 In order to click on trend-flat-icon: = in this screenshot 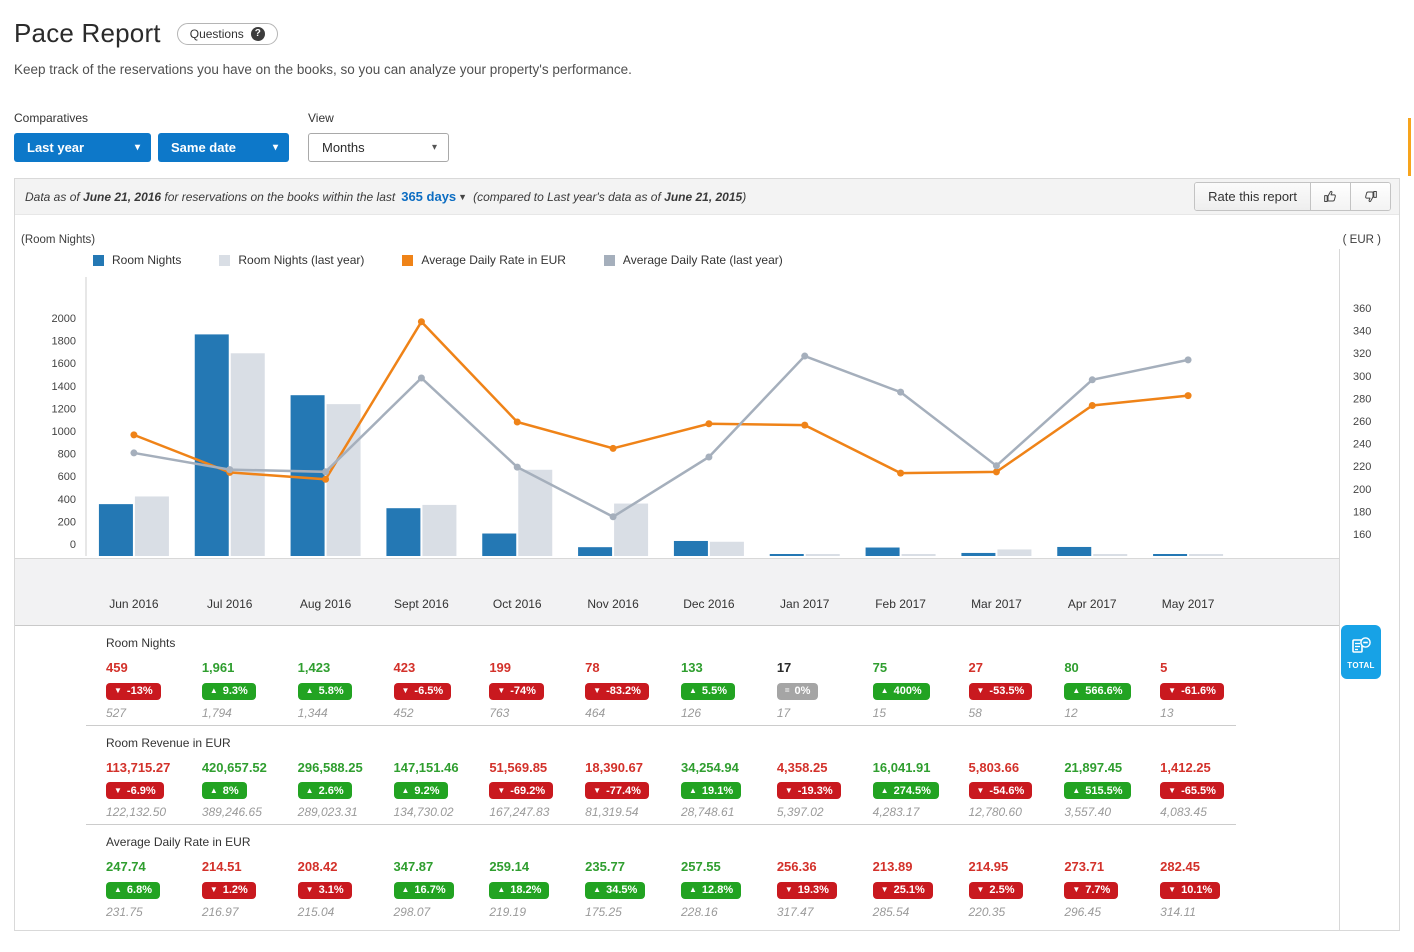, I will do `click(787, 690)`.